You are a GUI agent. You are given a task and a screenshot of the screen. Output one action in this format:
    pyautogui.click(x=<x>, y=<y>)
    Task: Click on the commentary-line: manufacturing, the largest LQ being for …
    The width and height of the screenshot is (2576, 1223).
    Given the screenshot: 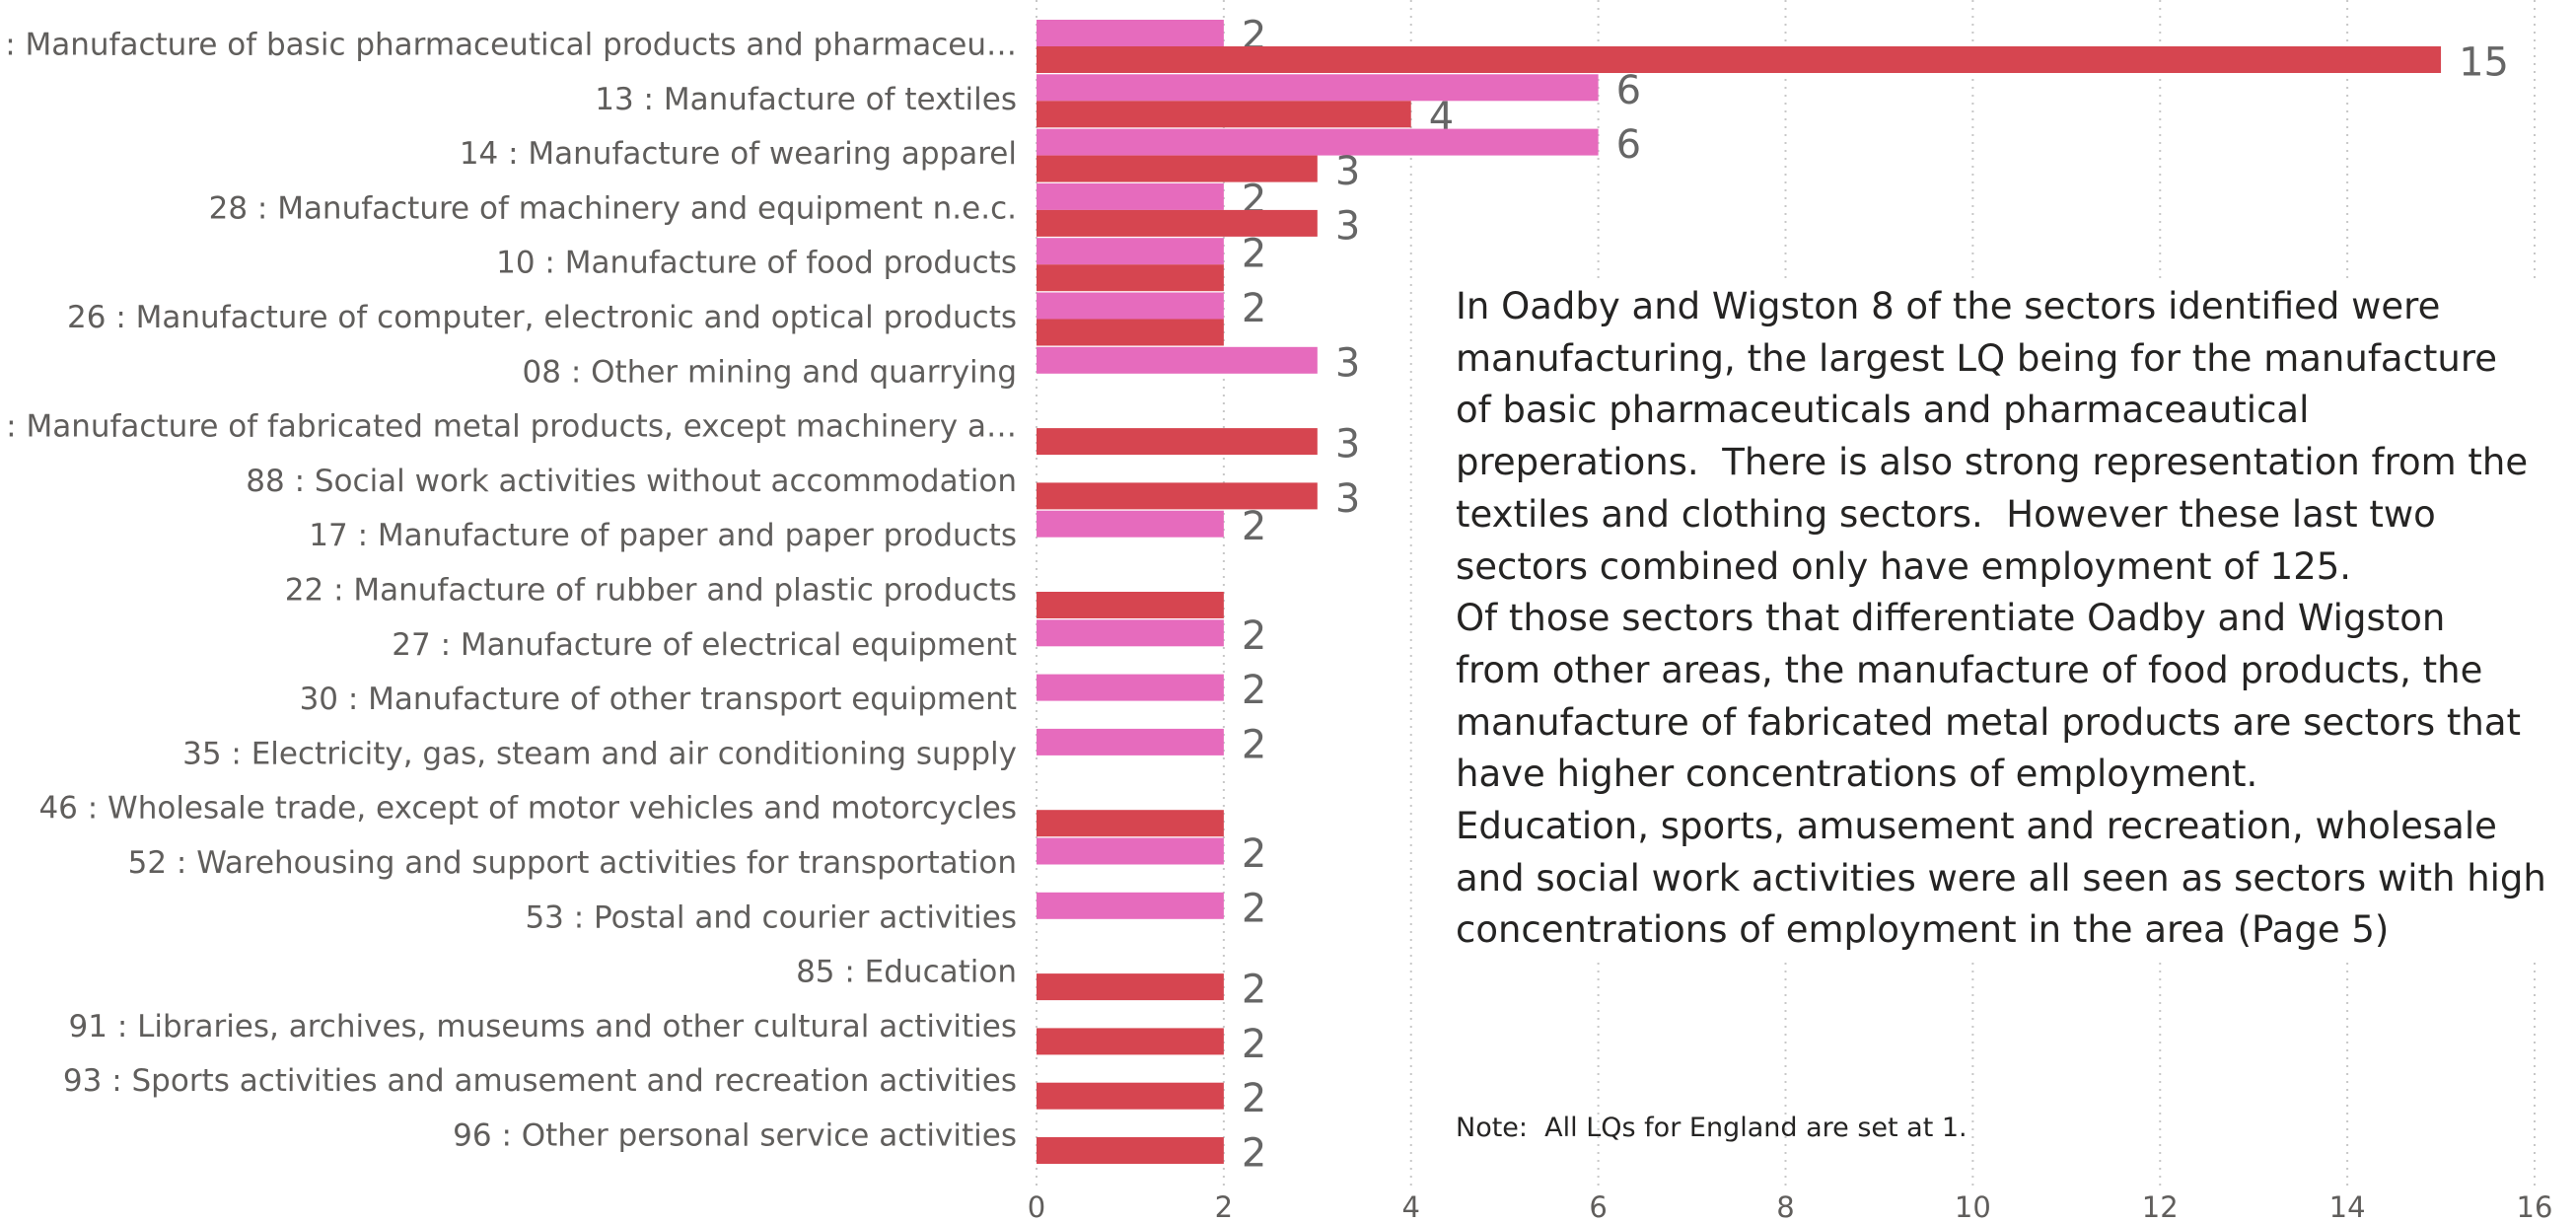 What is the action you would take?
    pyautogui.click(x=1976, y=358)
    